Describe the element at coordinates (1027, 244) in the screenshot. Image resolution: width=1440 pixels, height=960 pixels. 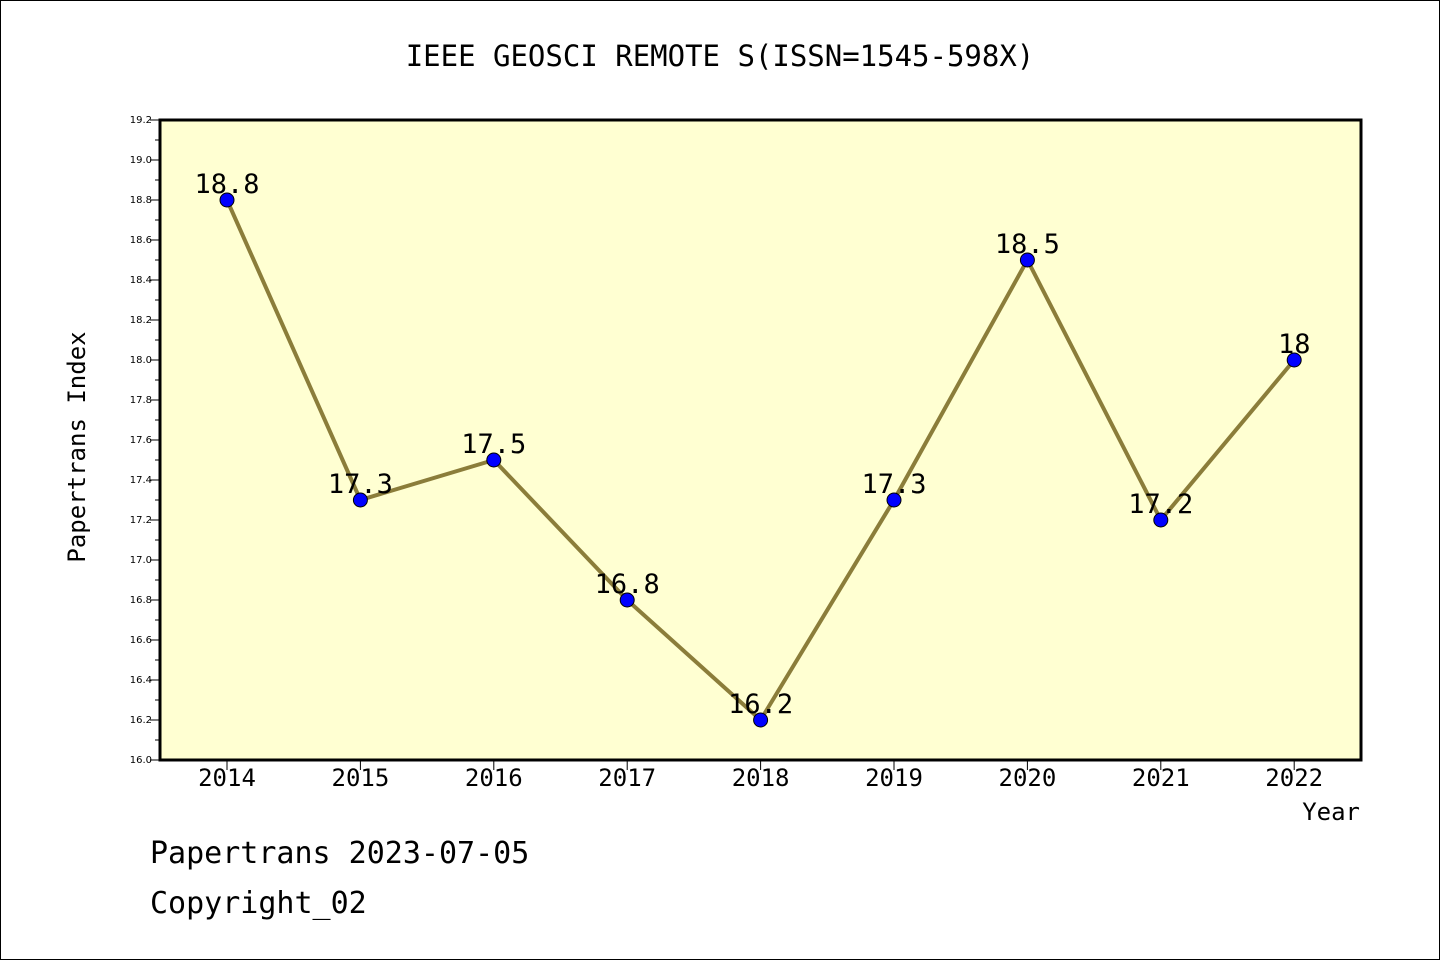
I see `data-label: 18.5` at that location.